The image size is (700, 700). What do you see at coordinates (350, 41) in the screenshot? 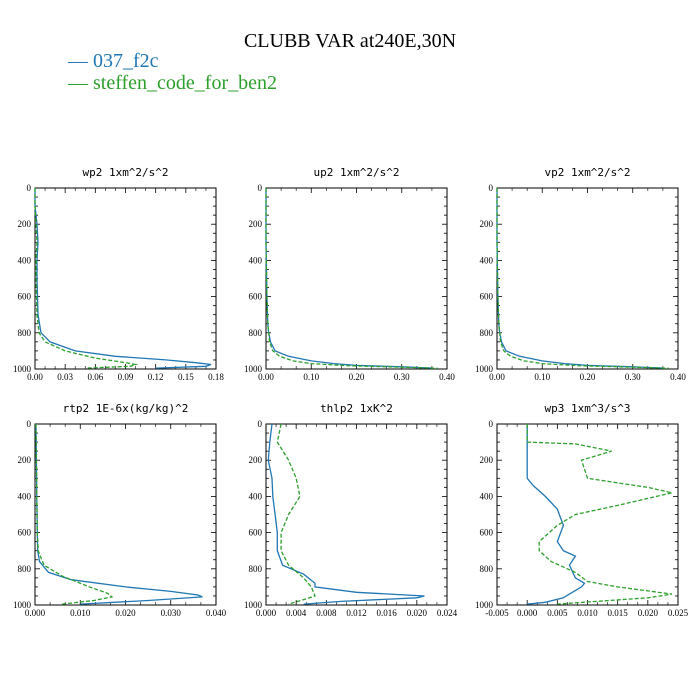
I see `chart-title: CLUBB VAR at240E,30N` at bounding box center [350, 41].